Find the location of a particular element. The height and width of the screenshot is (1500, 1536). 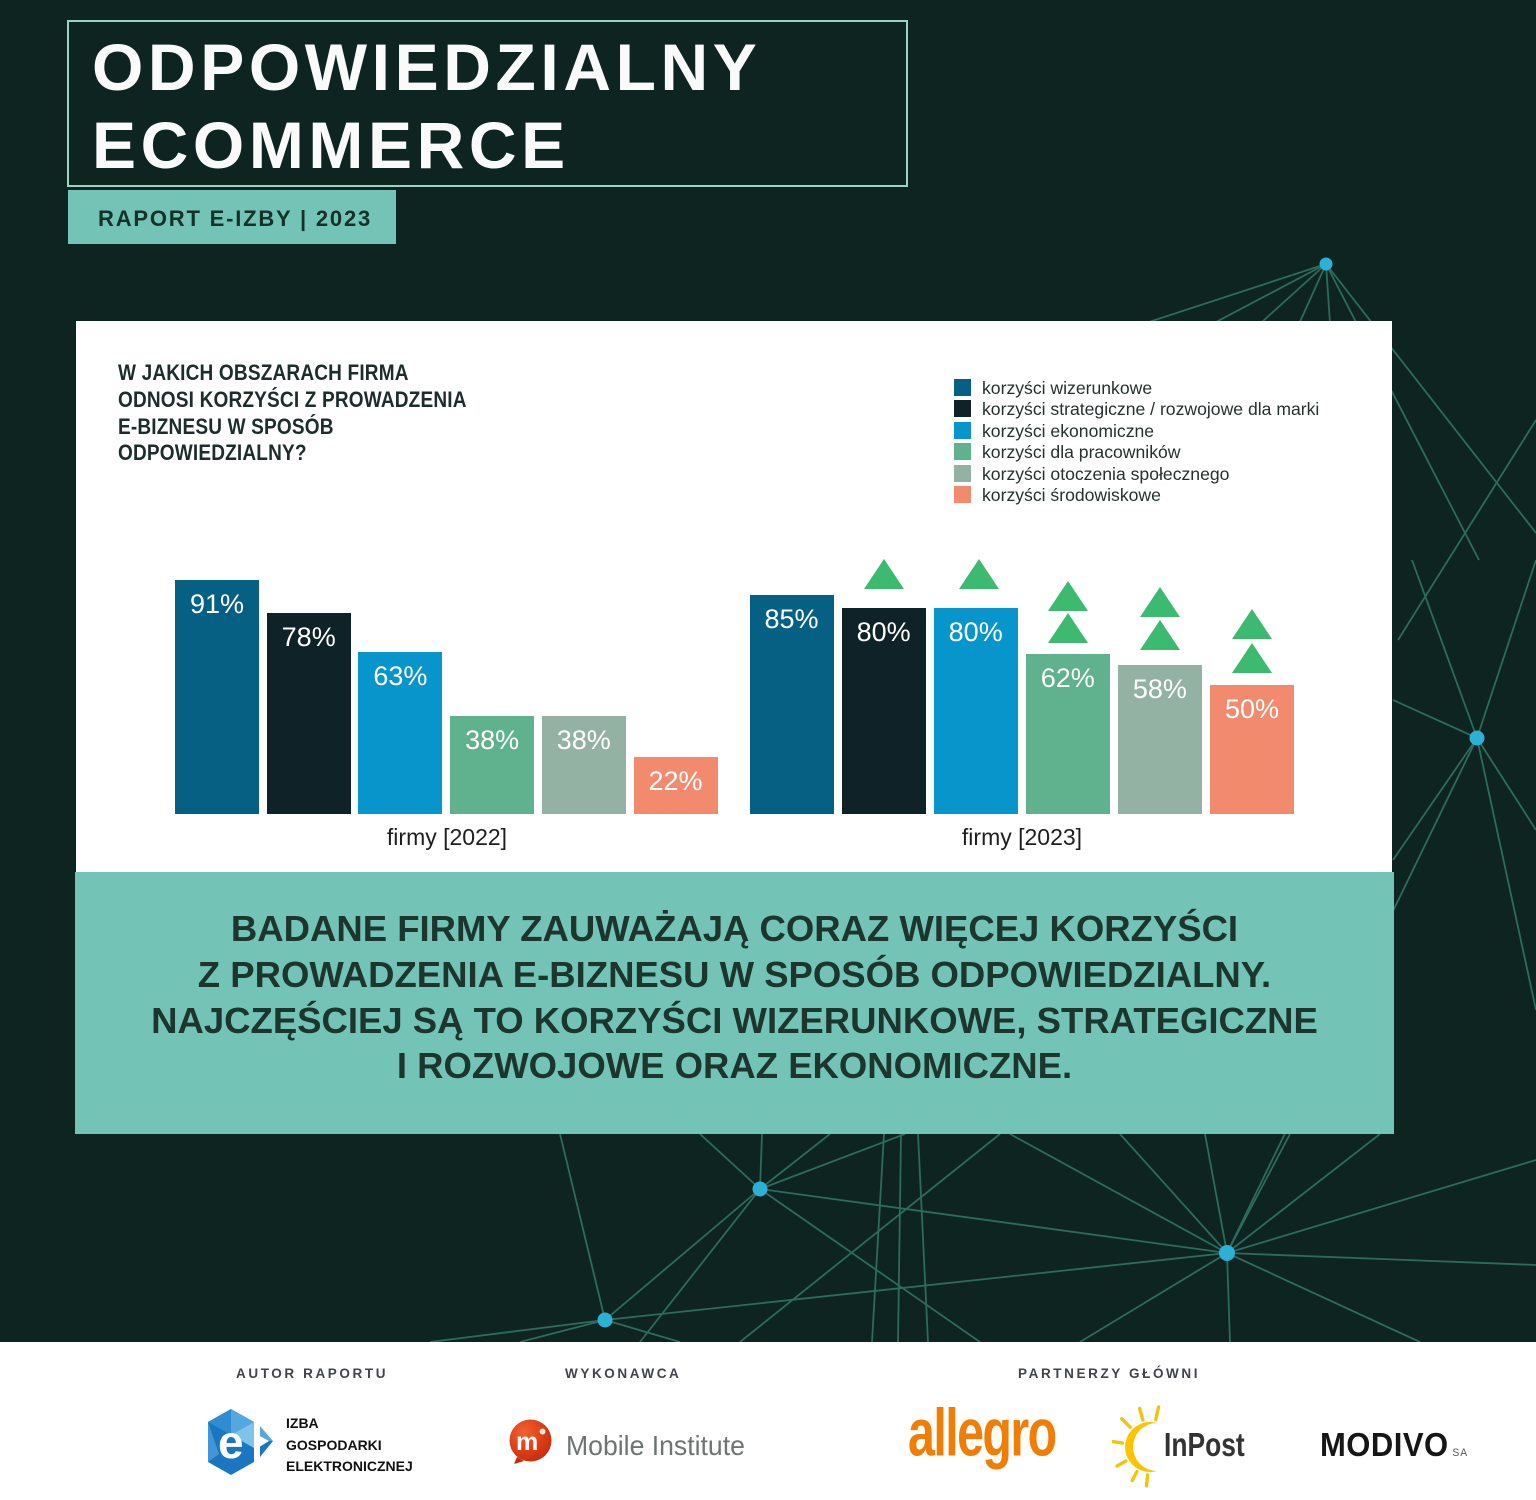

svg-text: e is located at coordinates (231, 1442).